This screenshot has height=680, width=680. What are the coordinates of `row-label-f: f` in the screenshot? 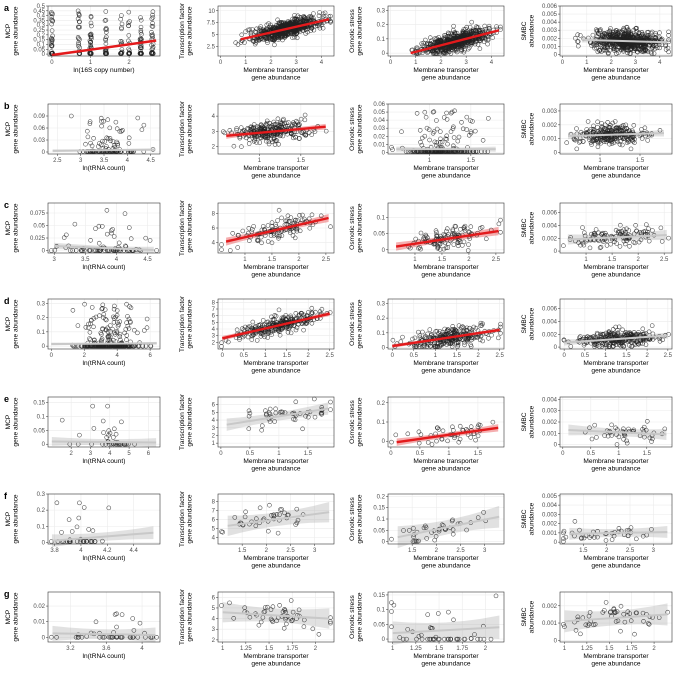 It's located at (6, 496).